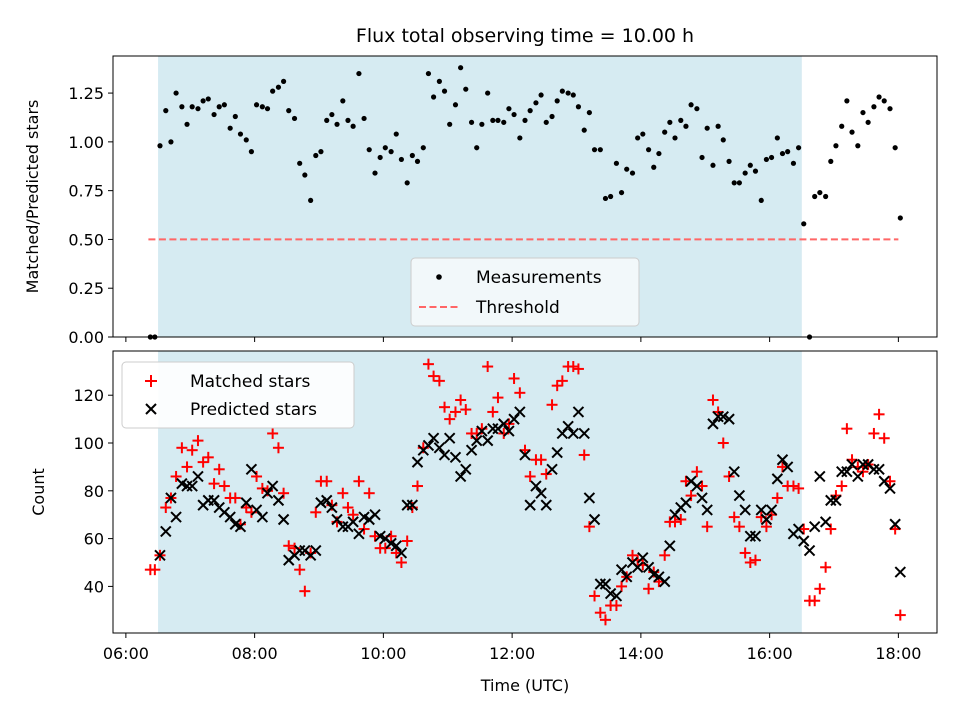  Describe the element at coordinates (525, 36) in the screenshot. I see `chart-title: Flux total observing time = 10.00 h` at that location.